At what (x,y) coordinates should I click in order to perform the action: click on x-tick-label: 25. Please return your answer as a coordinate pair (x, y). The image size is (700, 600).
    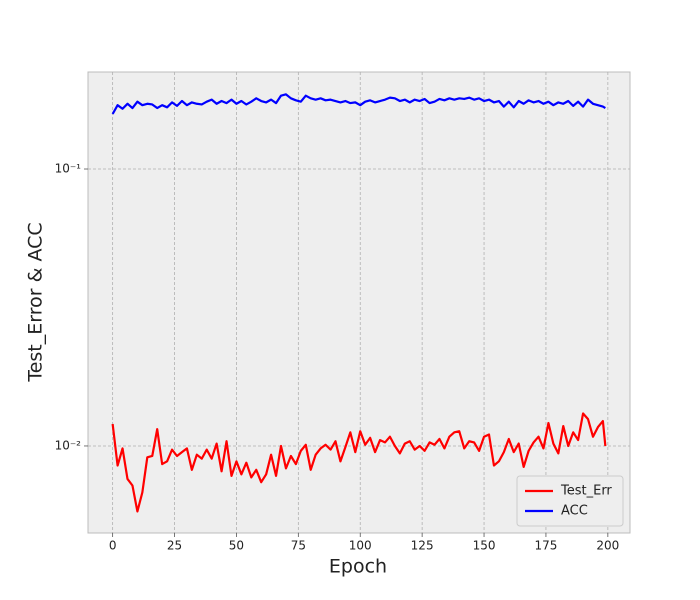
    Looking at the image, I should click on (174, 546).